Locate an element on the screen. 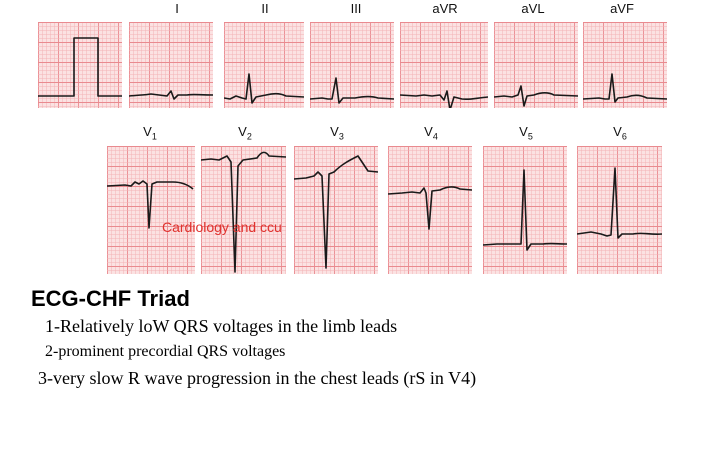 This screenshot has height=452, width=726. lead-label-III: III is located at coordinates (356, 8).